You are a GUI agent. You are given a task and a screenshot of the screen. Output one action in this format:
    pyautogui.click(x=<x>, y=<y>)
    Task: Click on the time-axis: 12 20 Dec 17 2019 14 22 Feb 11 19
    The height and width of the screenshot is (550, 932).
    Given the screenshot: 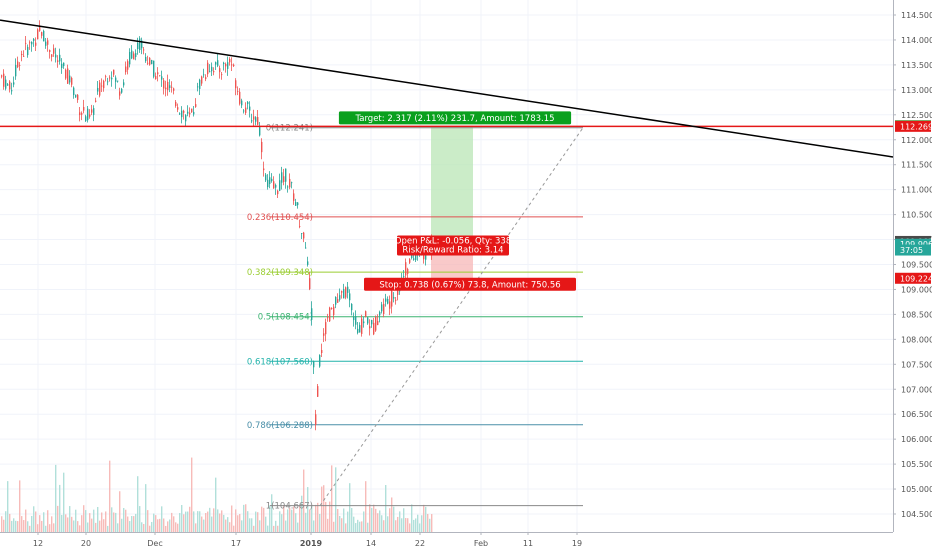 What is the action you would take?
    pyautogui.click(x=446, y=541)
    